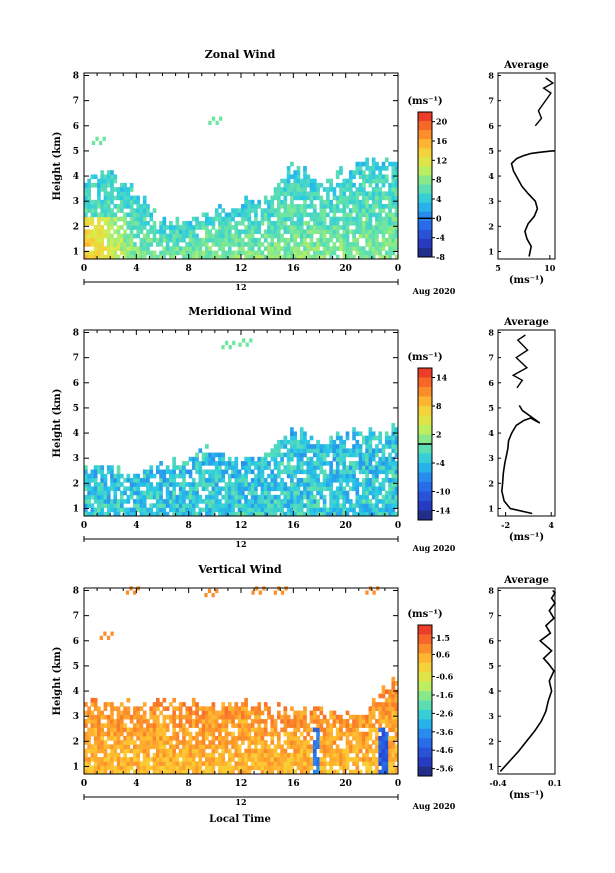 The width and height of the screenshot is (615, 873). Describe the element at coordinates (439, 180) in the screenshot. I see `colorbar-tick-label: 8` at that location.